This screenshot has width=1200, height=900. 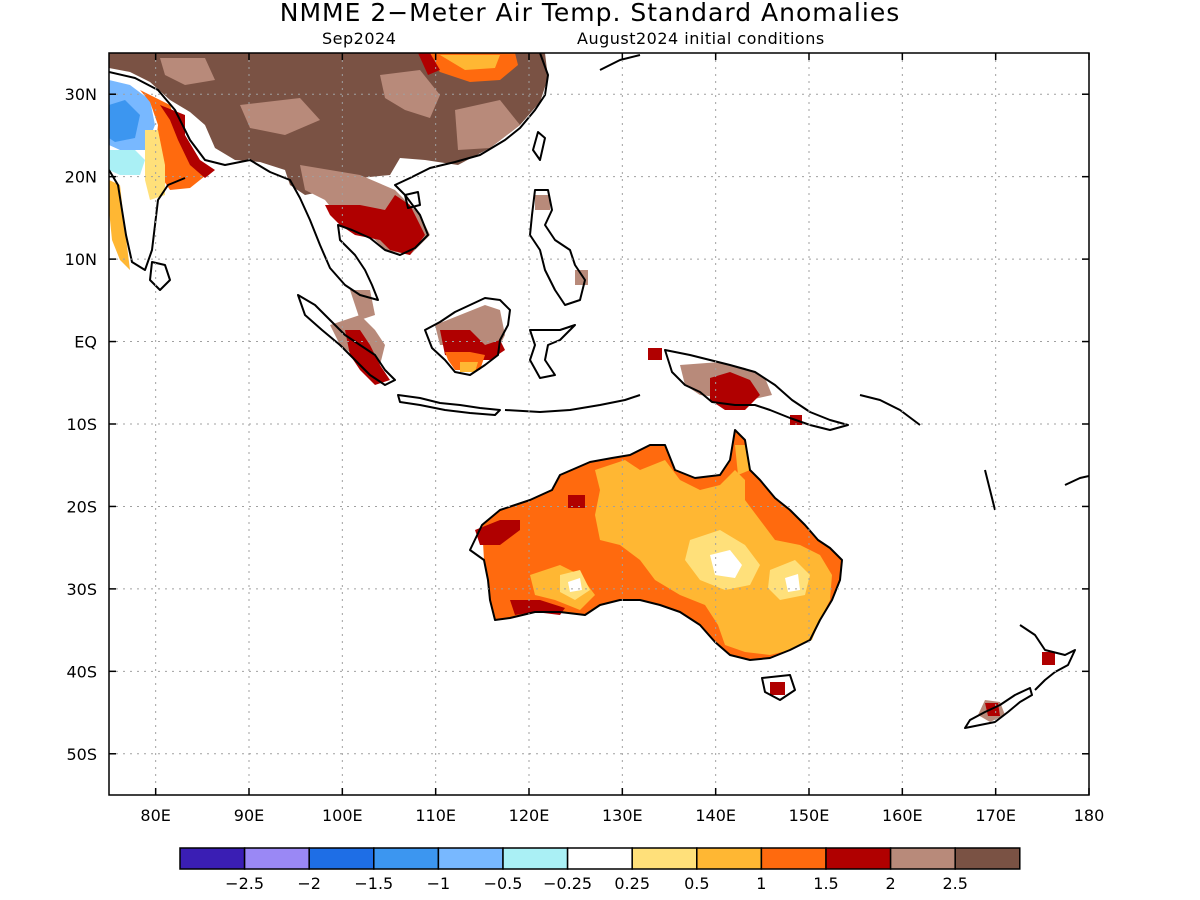 What do you see at coordinates (81, 589) in the screenshot?
I see `lat-tick-label: 30S` at bounding box center [81, 589].